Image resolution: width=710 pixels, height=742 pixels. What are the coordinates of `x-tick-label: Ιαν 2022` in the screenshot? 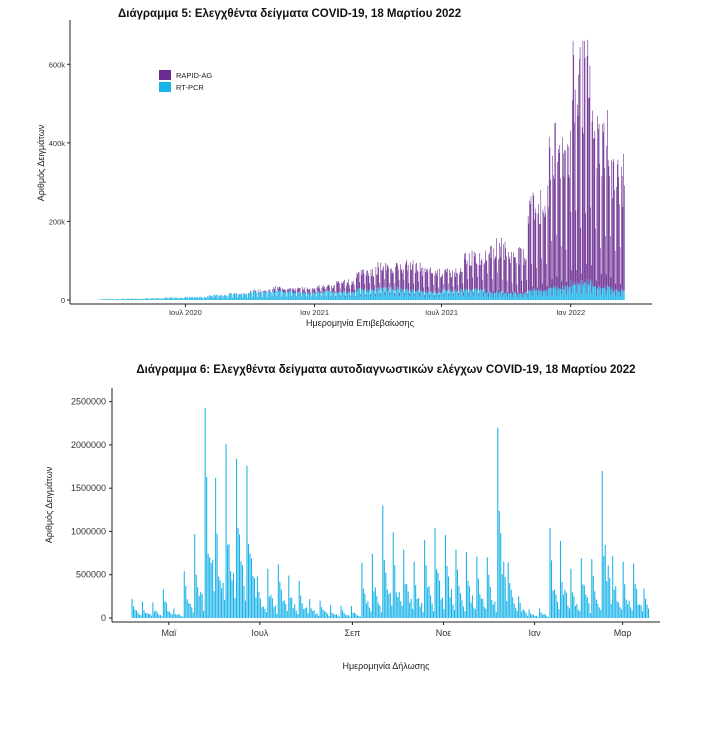 It's located at (570, 312).